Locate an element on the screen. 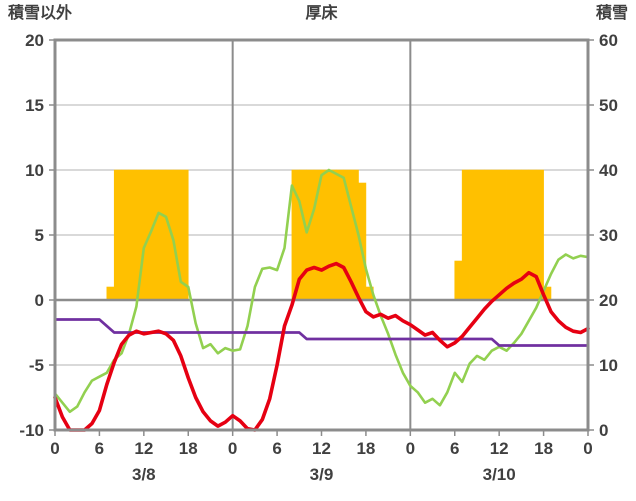  left-axis-title: 積雪以外 is located at coordinates (40, 13).